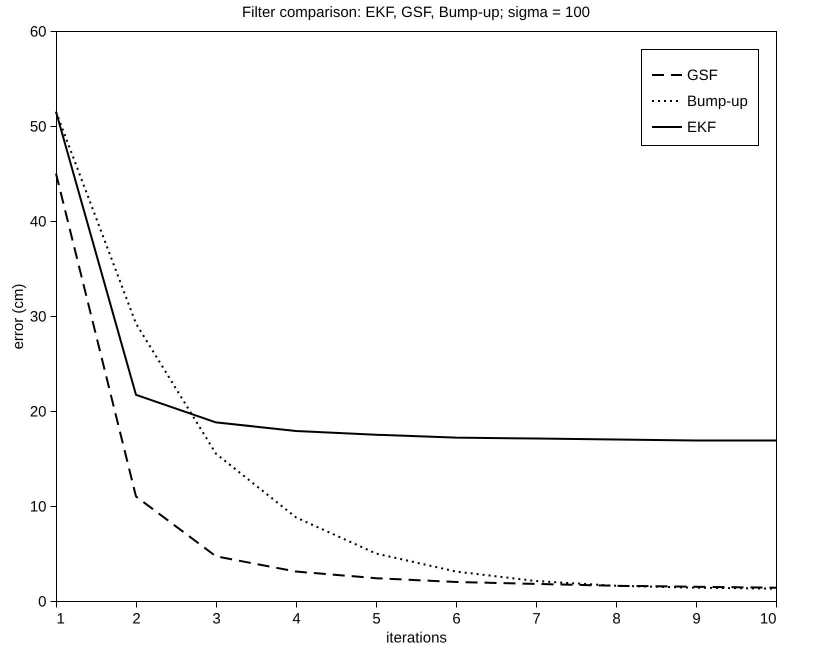 The height and width of the screenshot is (664, 821). Describe the element at coordinates (701, 127) in the screenshot. I see `legend-label: EKF` at that location.